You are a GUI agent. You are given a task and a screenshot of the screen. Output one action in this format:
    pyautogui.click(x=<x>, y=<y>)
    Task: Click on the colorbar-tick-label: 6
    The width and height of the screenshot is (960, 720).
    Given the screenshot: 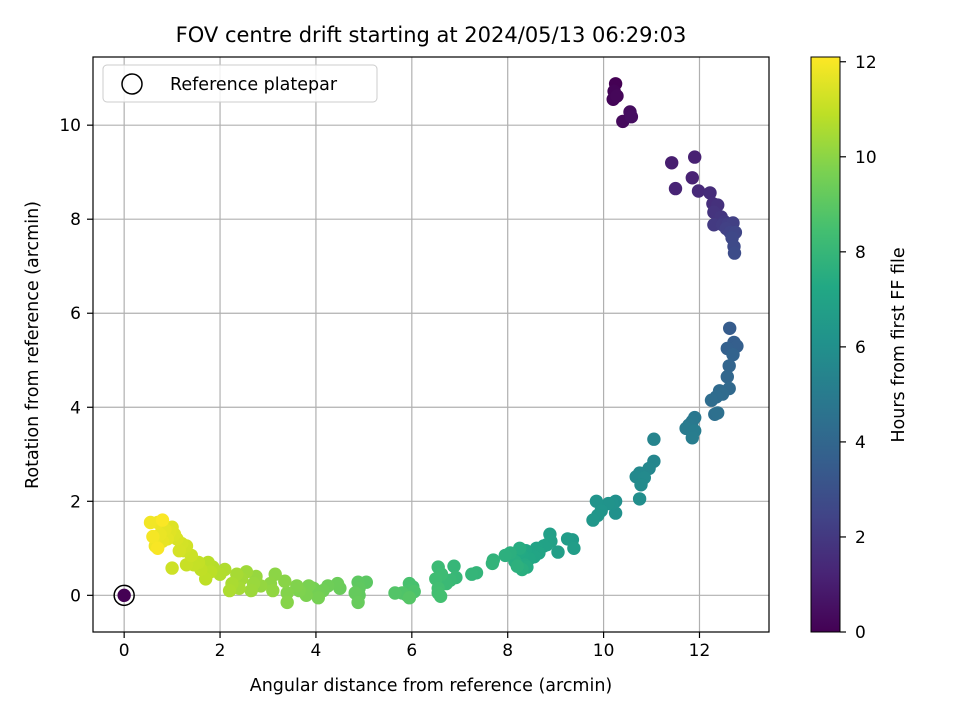 What is the action you would take?
    pyautogui.click(x=860, y=348)
    